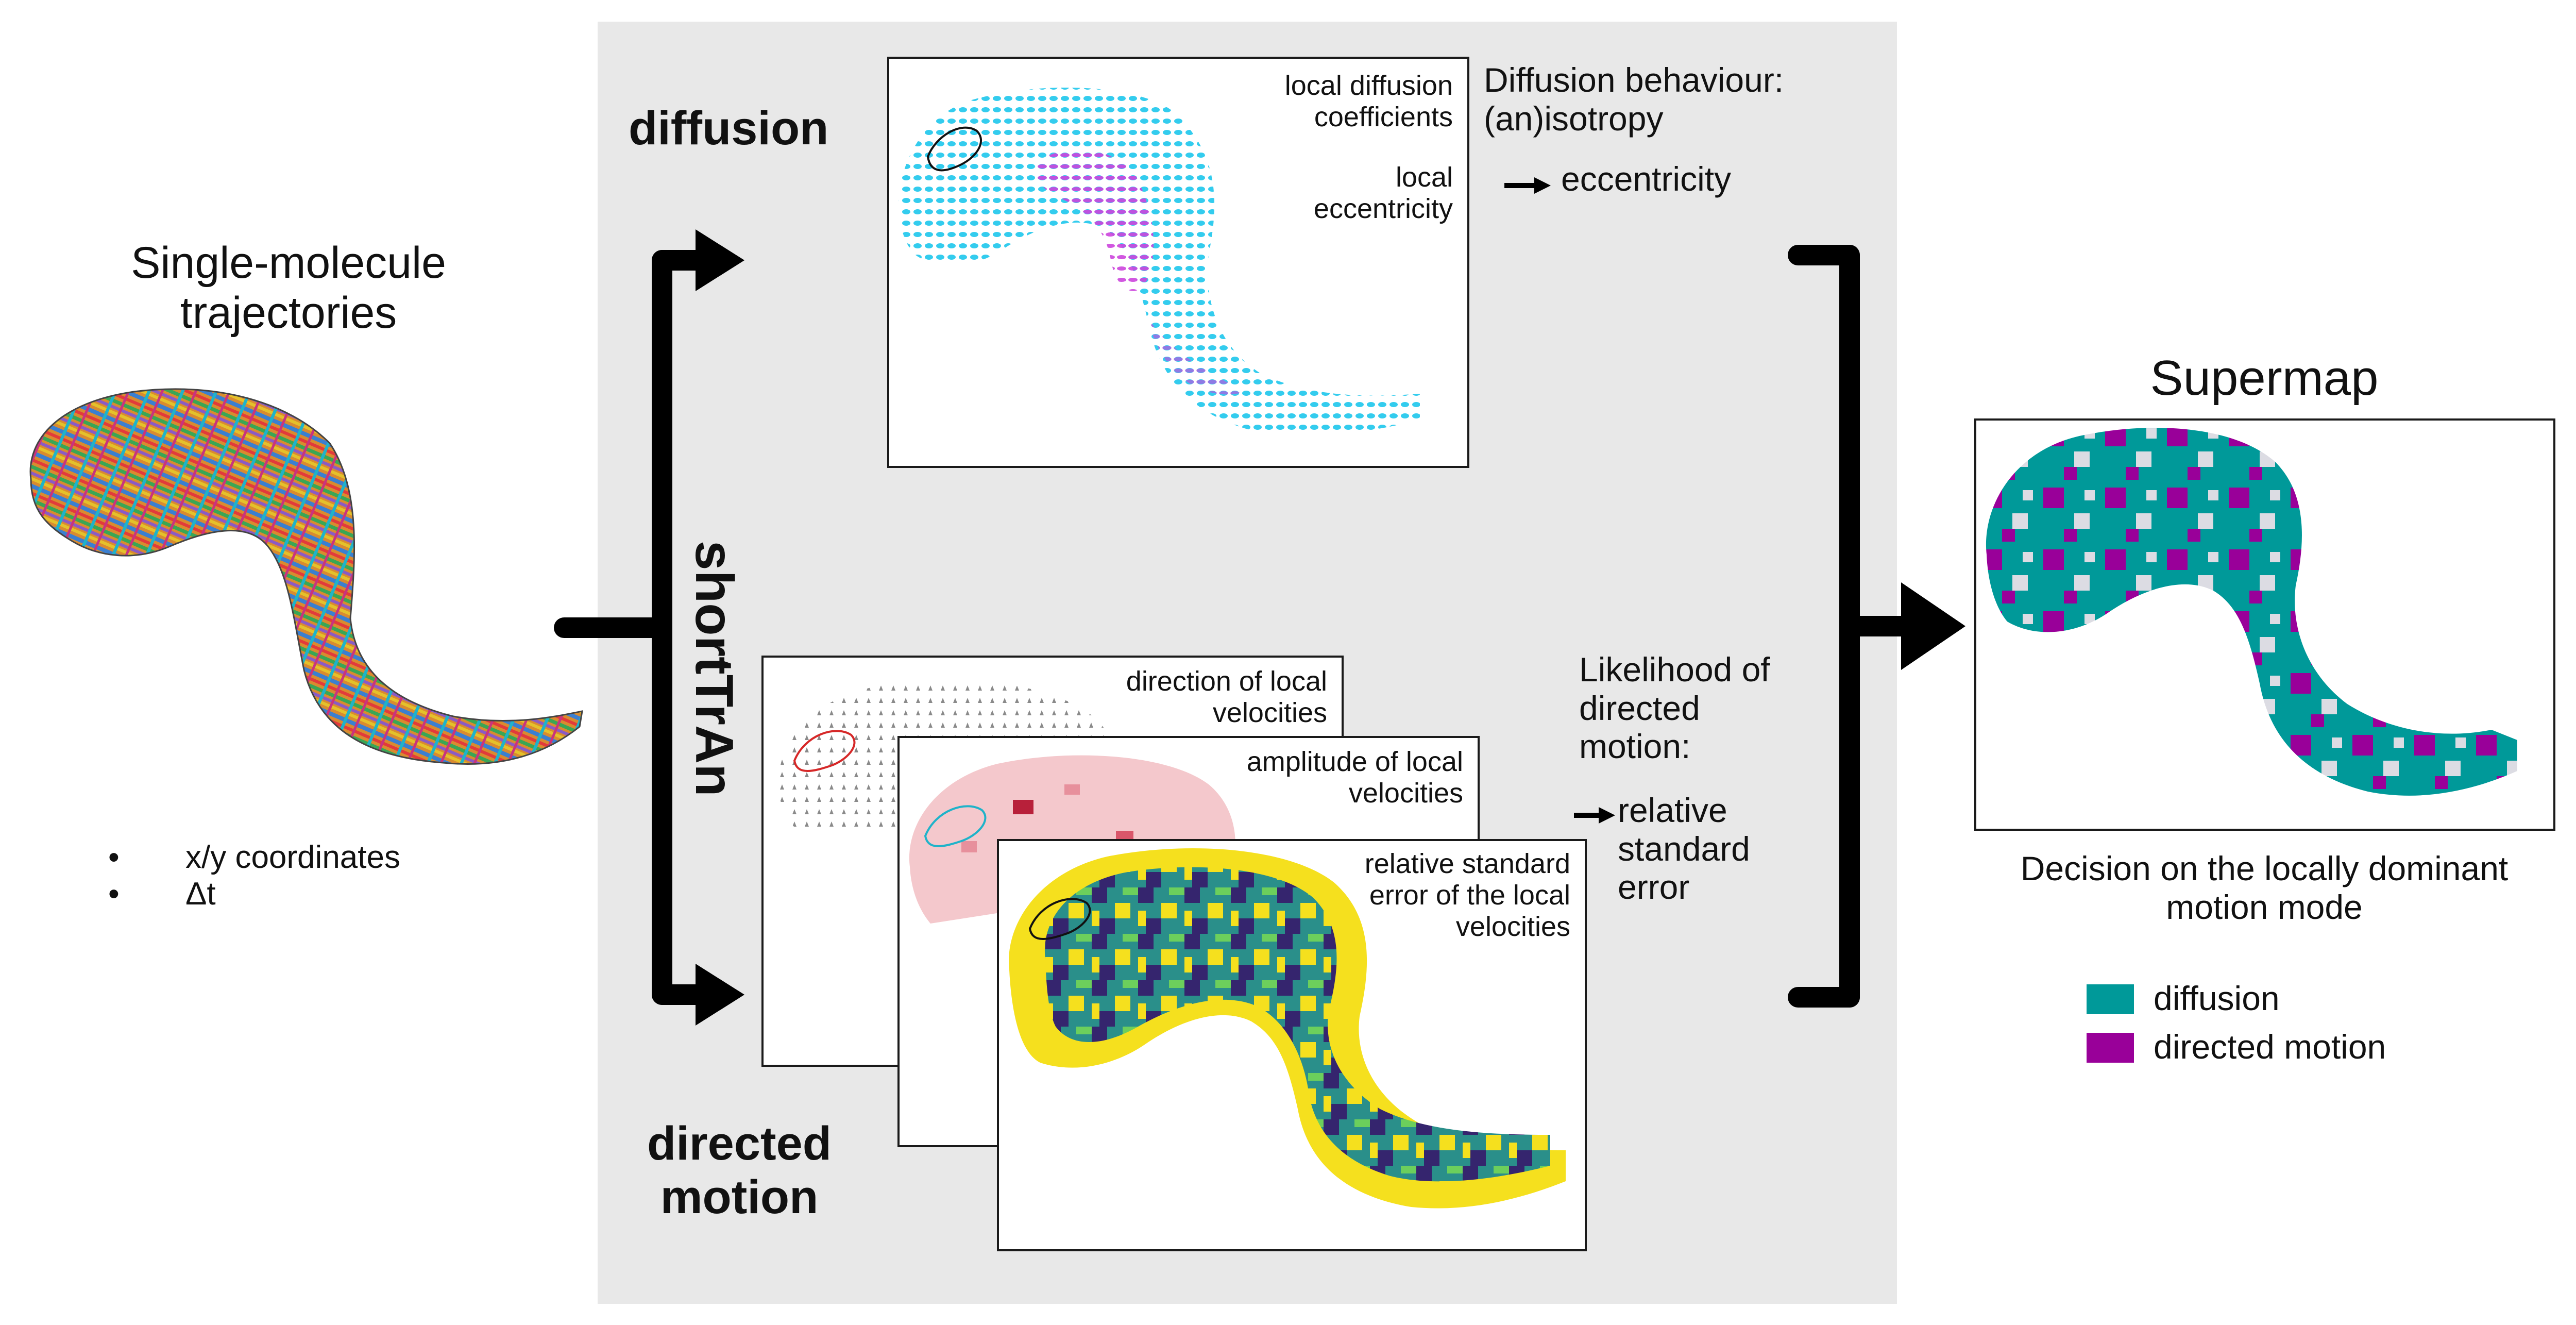 This screenshot has height=1325, width=2576. I want to click on supermap-shape, so click(2251, 612).